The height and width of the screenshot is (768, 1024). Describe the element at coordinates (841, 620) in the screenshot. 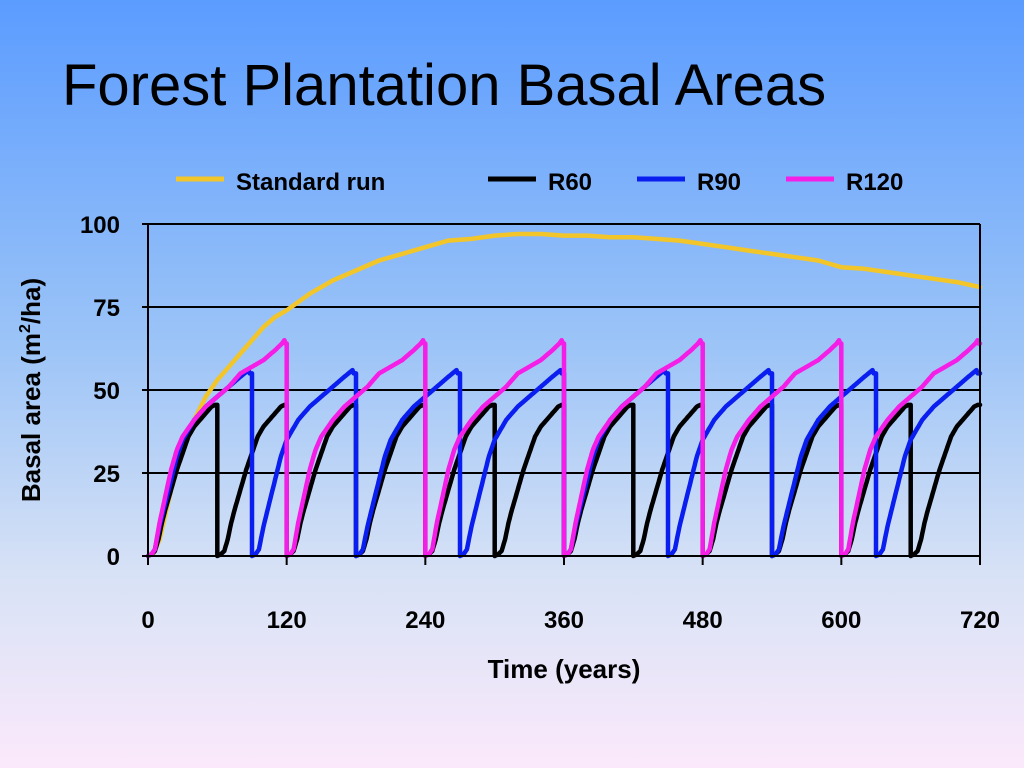

I see `x-tick-label: 600` at that location.